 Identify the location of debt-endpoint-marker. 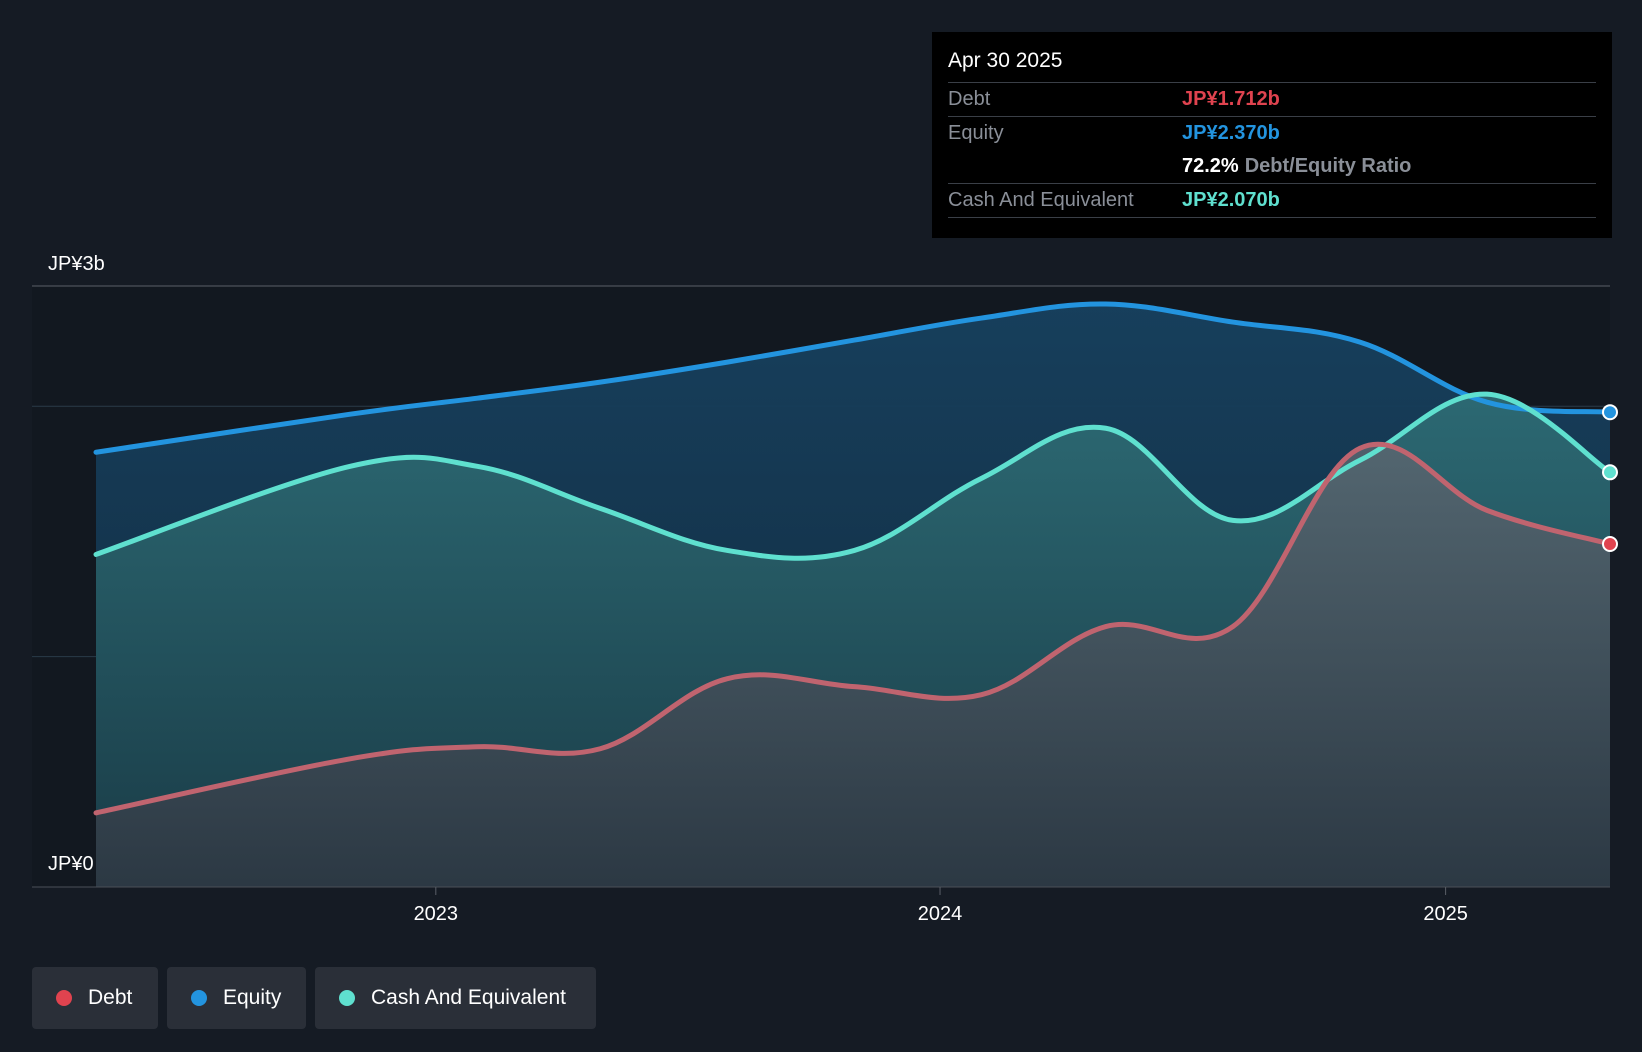
(1610, 544).